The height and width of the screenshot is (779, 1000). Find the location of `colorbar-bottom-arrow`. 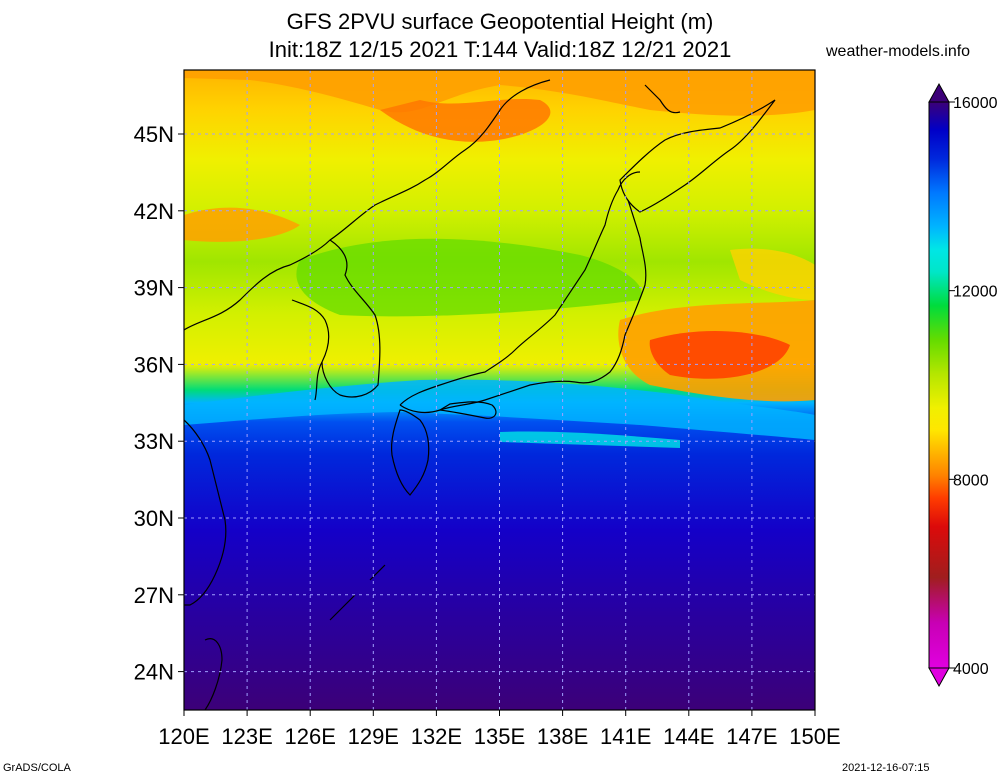

colorbar-bottom-arrow is located at coordinates (939, 677).